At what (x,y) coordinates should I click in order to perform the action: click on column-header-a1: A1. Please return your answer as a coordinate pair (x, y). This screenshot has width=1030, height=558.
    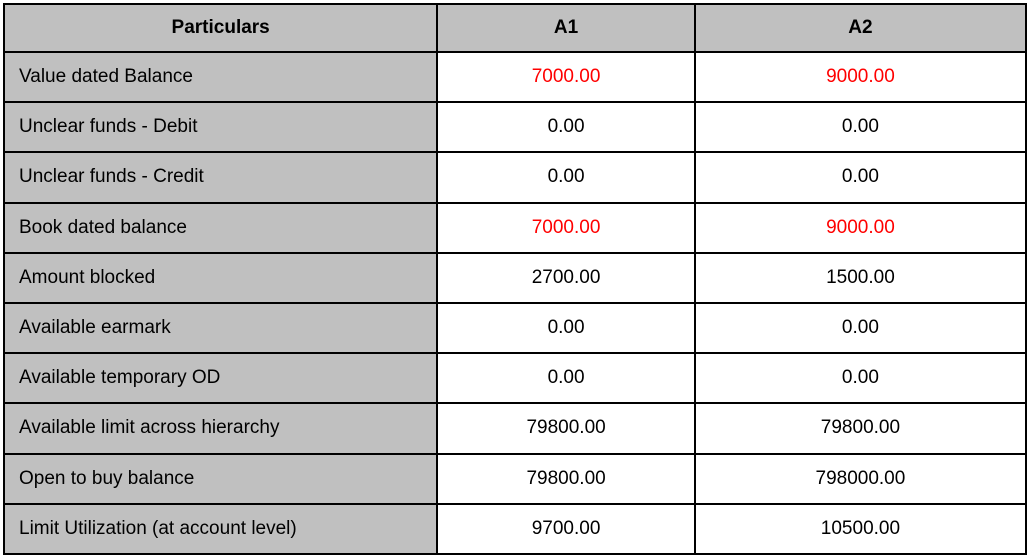
    Looking at the image, I should click on (566, 28).